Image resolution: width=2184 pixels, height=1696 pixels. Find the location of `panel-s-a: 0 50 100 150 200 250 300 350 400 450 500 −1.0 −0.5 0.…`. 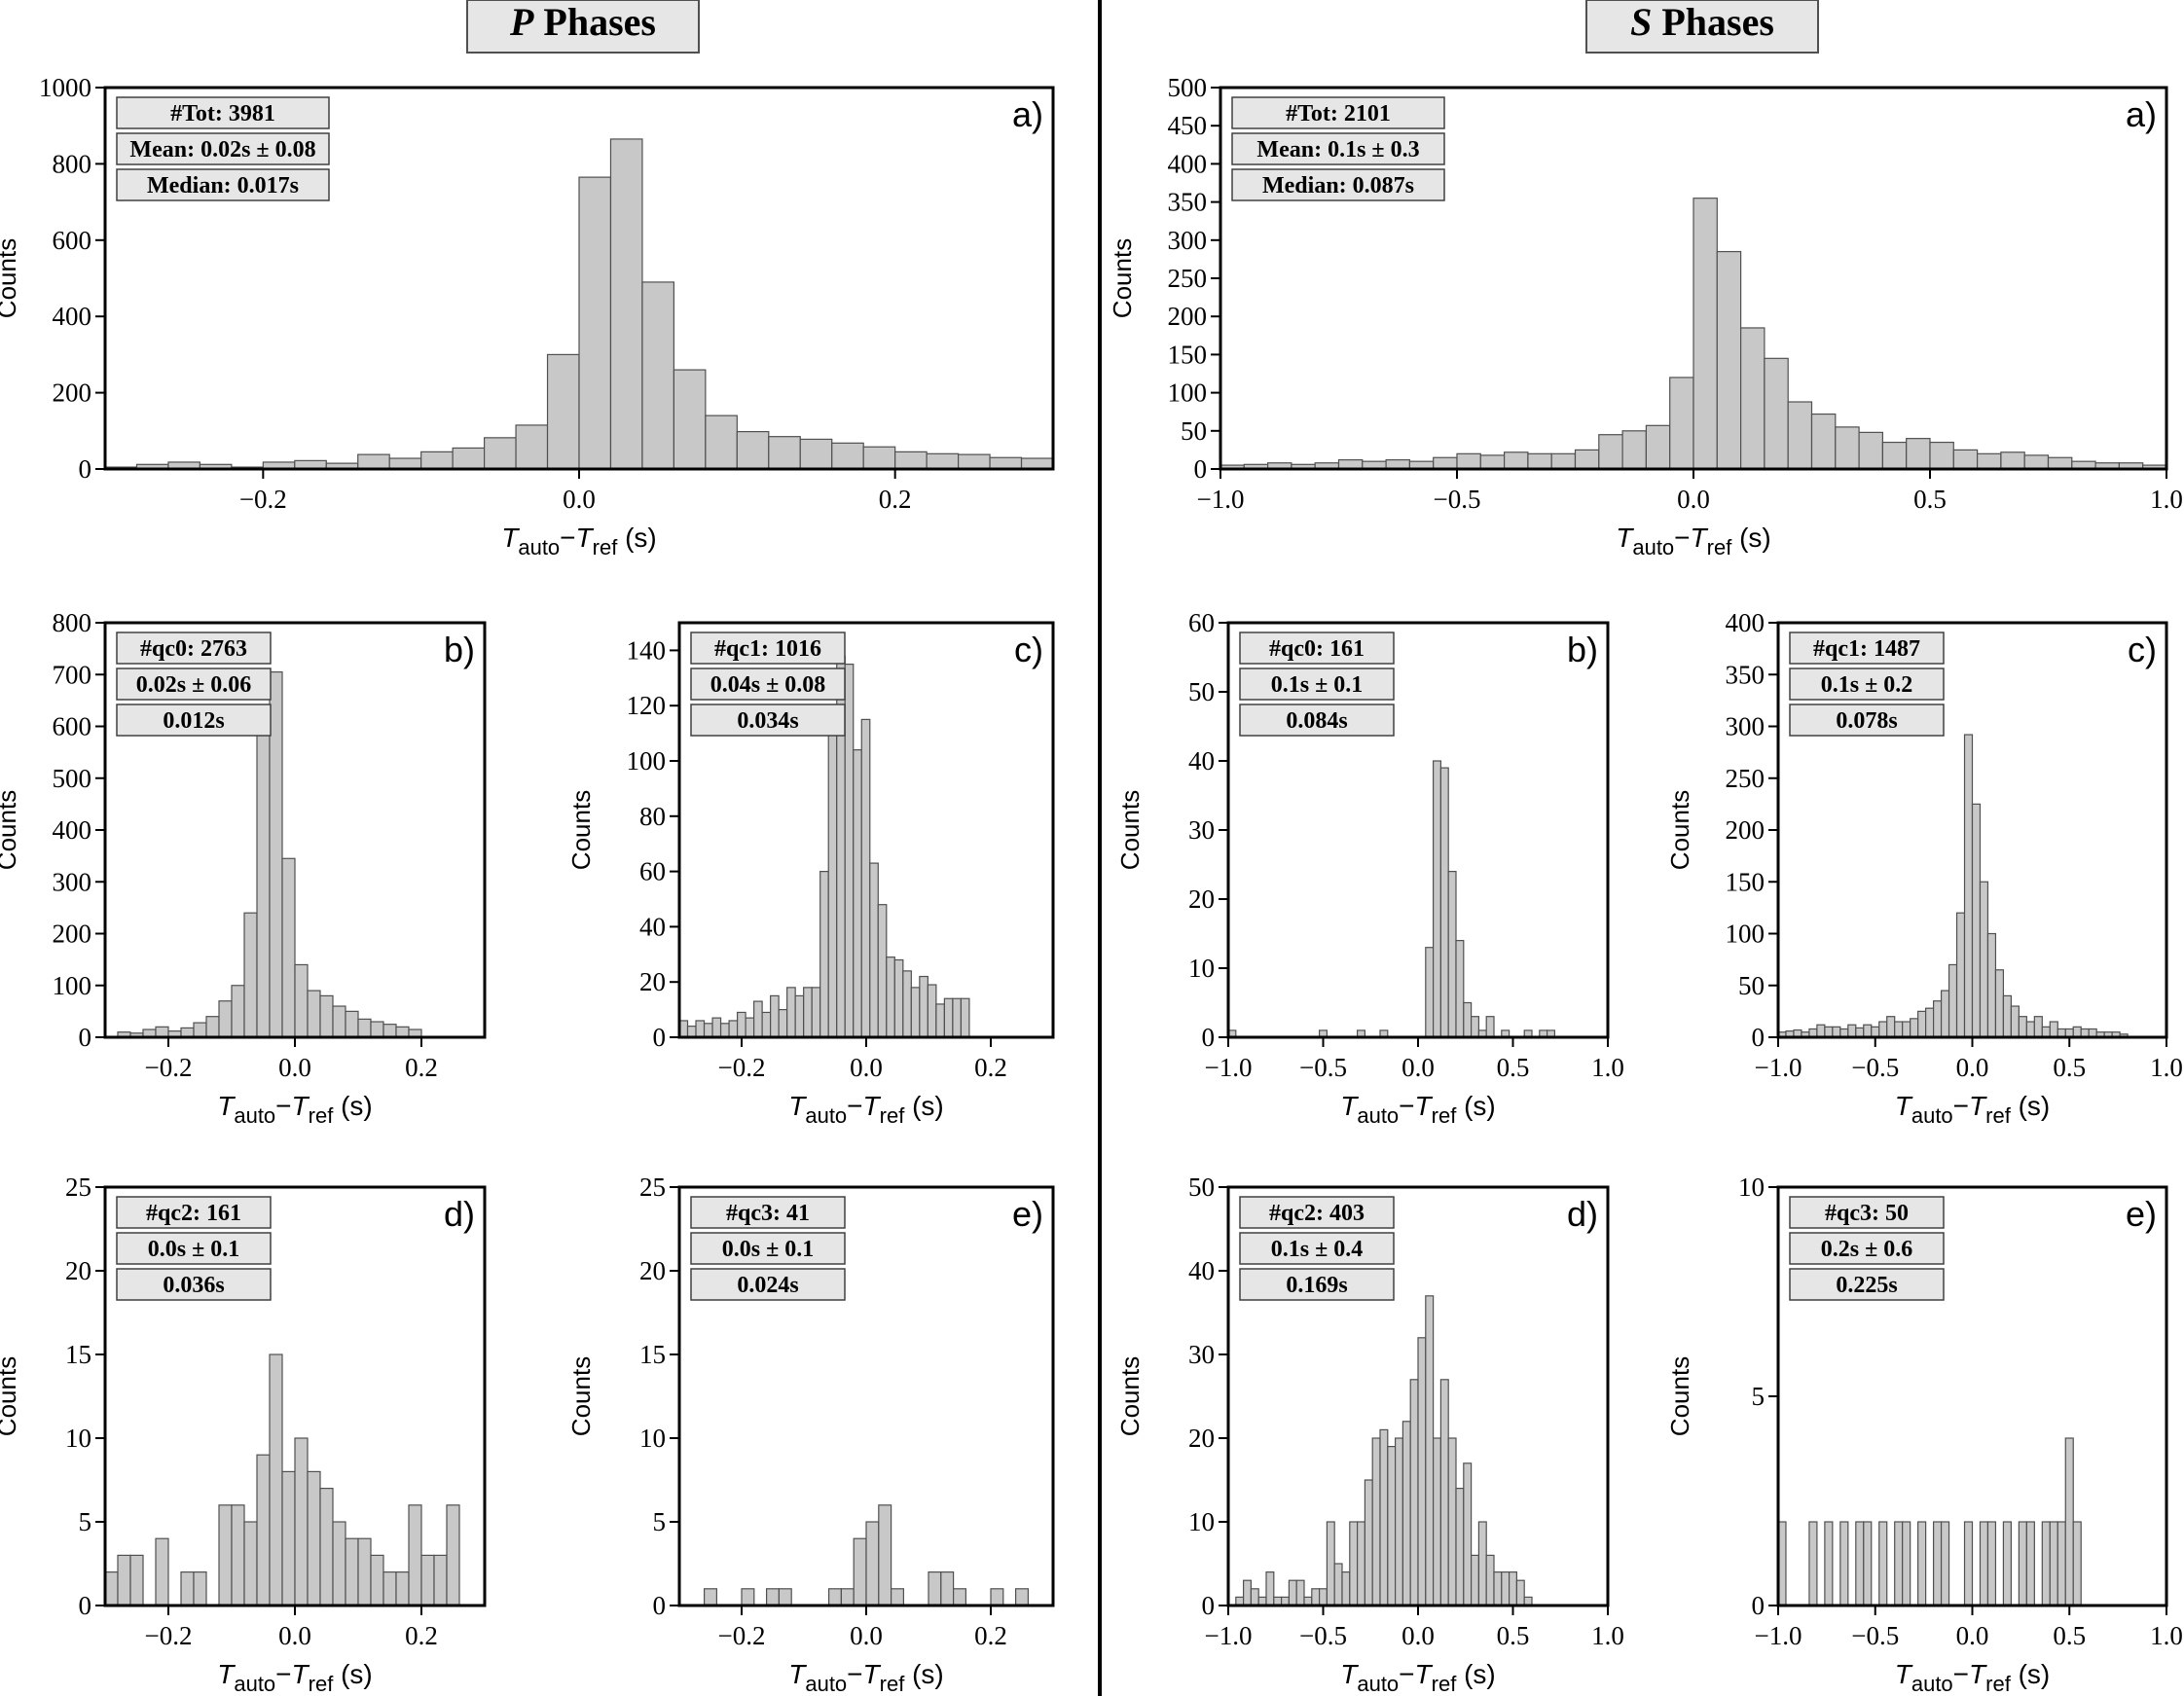

panel-s-a: 0 50 100 150 200 250 300 350 400 450 500 −1.0 −0.5 0.… is located at coordinates (1645, 316).